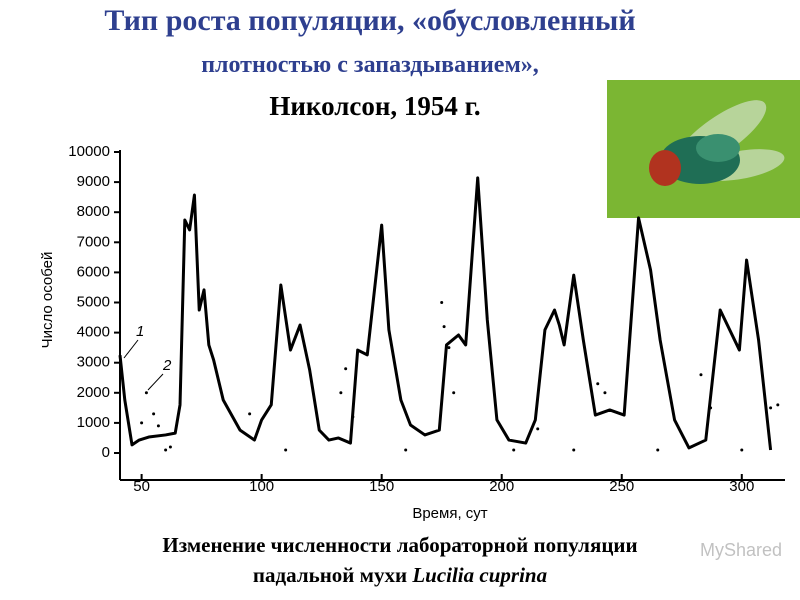 Image resolution: width=800 pixels, height=600 pixels. I want to click on y-tick-label: 10000, so click(89, 151).